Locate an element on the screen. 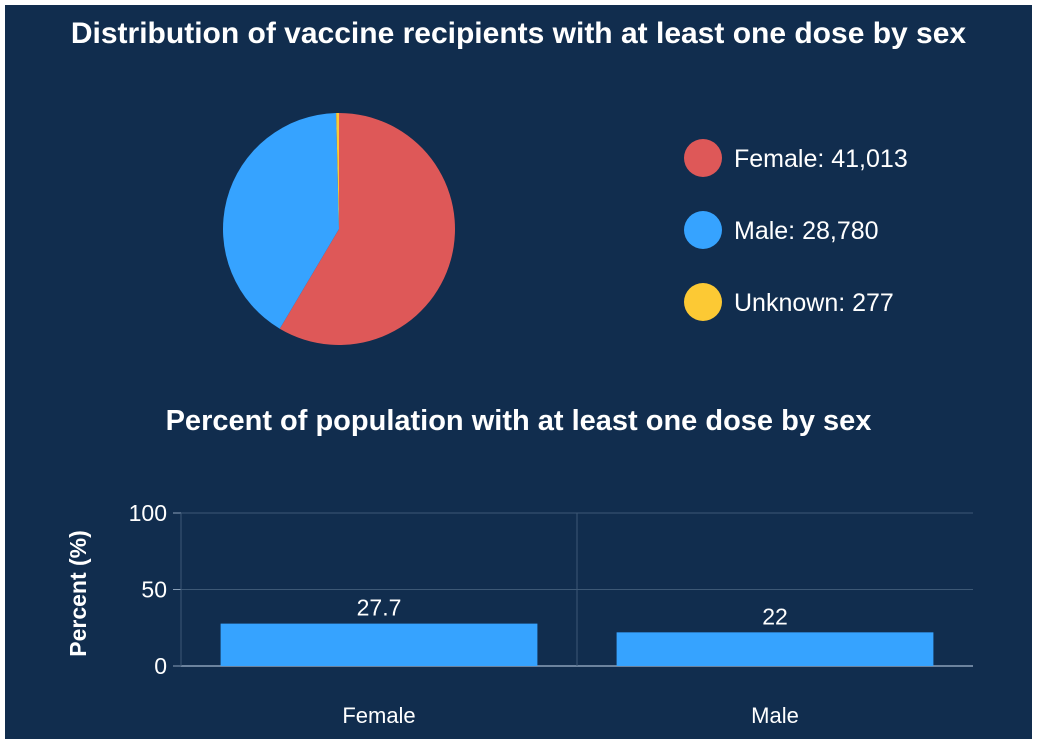 The image size is (1037, 744). bar-female is located at coordinates (379, 644).